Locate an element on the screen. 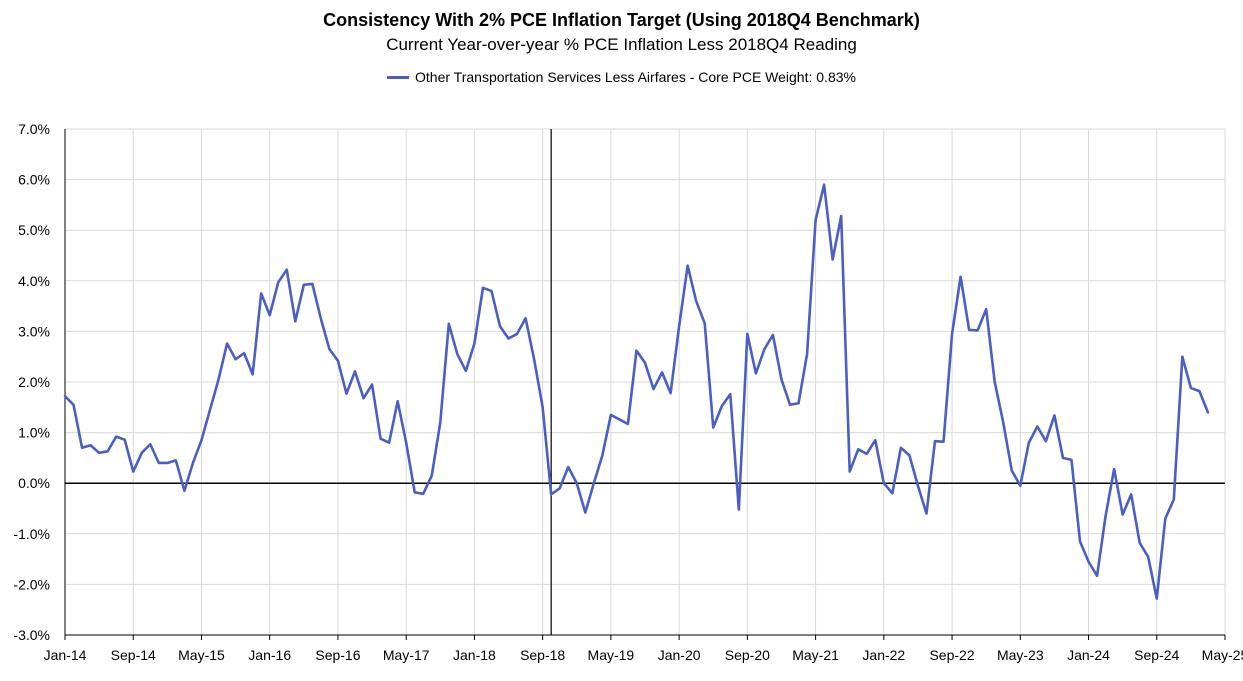 The width and height of the screenshot is (1243, 681). y-tick-label: -3.0% is located at coordinates (31, 635).